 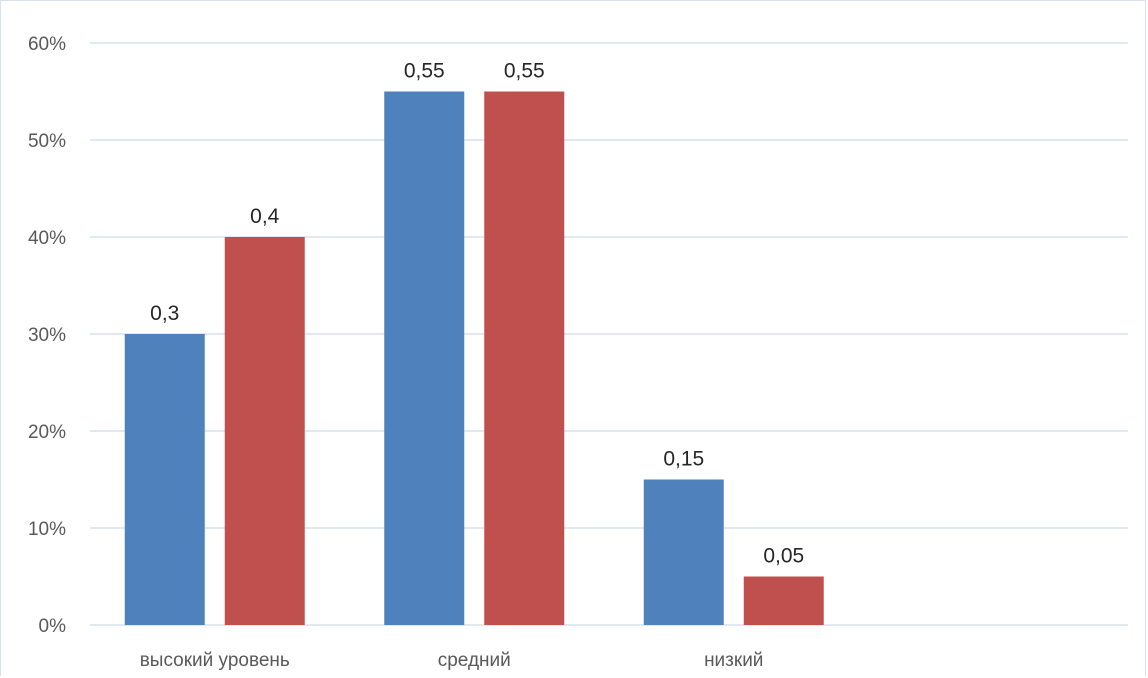 What do you see at coordinates (474, 660) in the screenshot?
I see `x-category-label: средний` at bounding box center [474, 660].